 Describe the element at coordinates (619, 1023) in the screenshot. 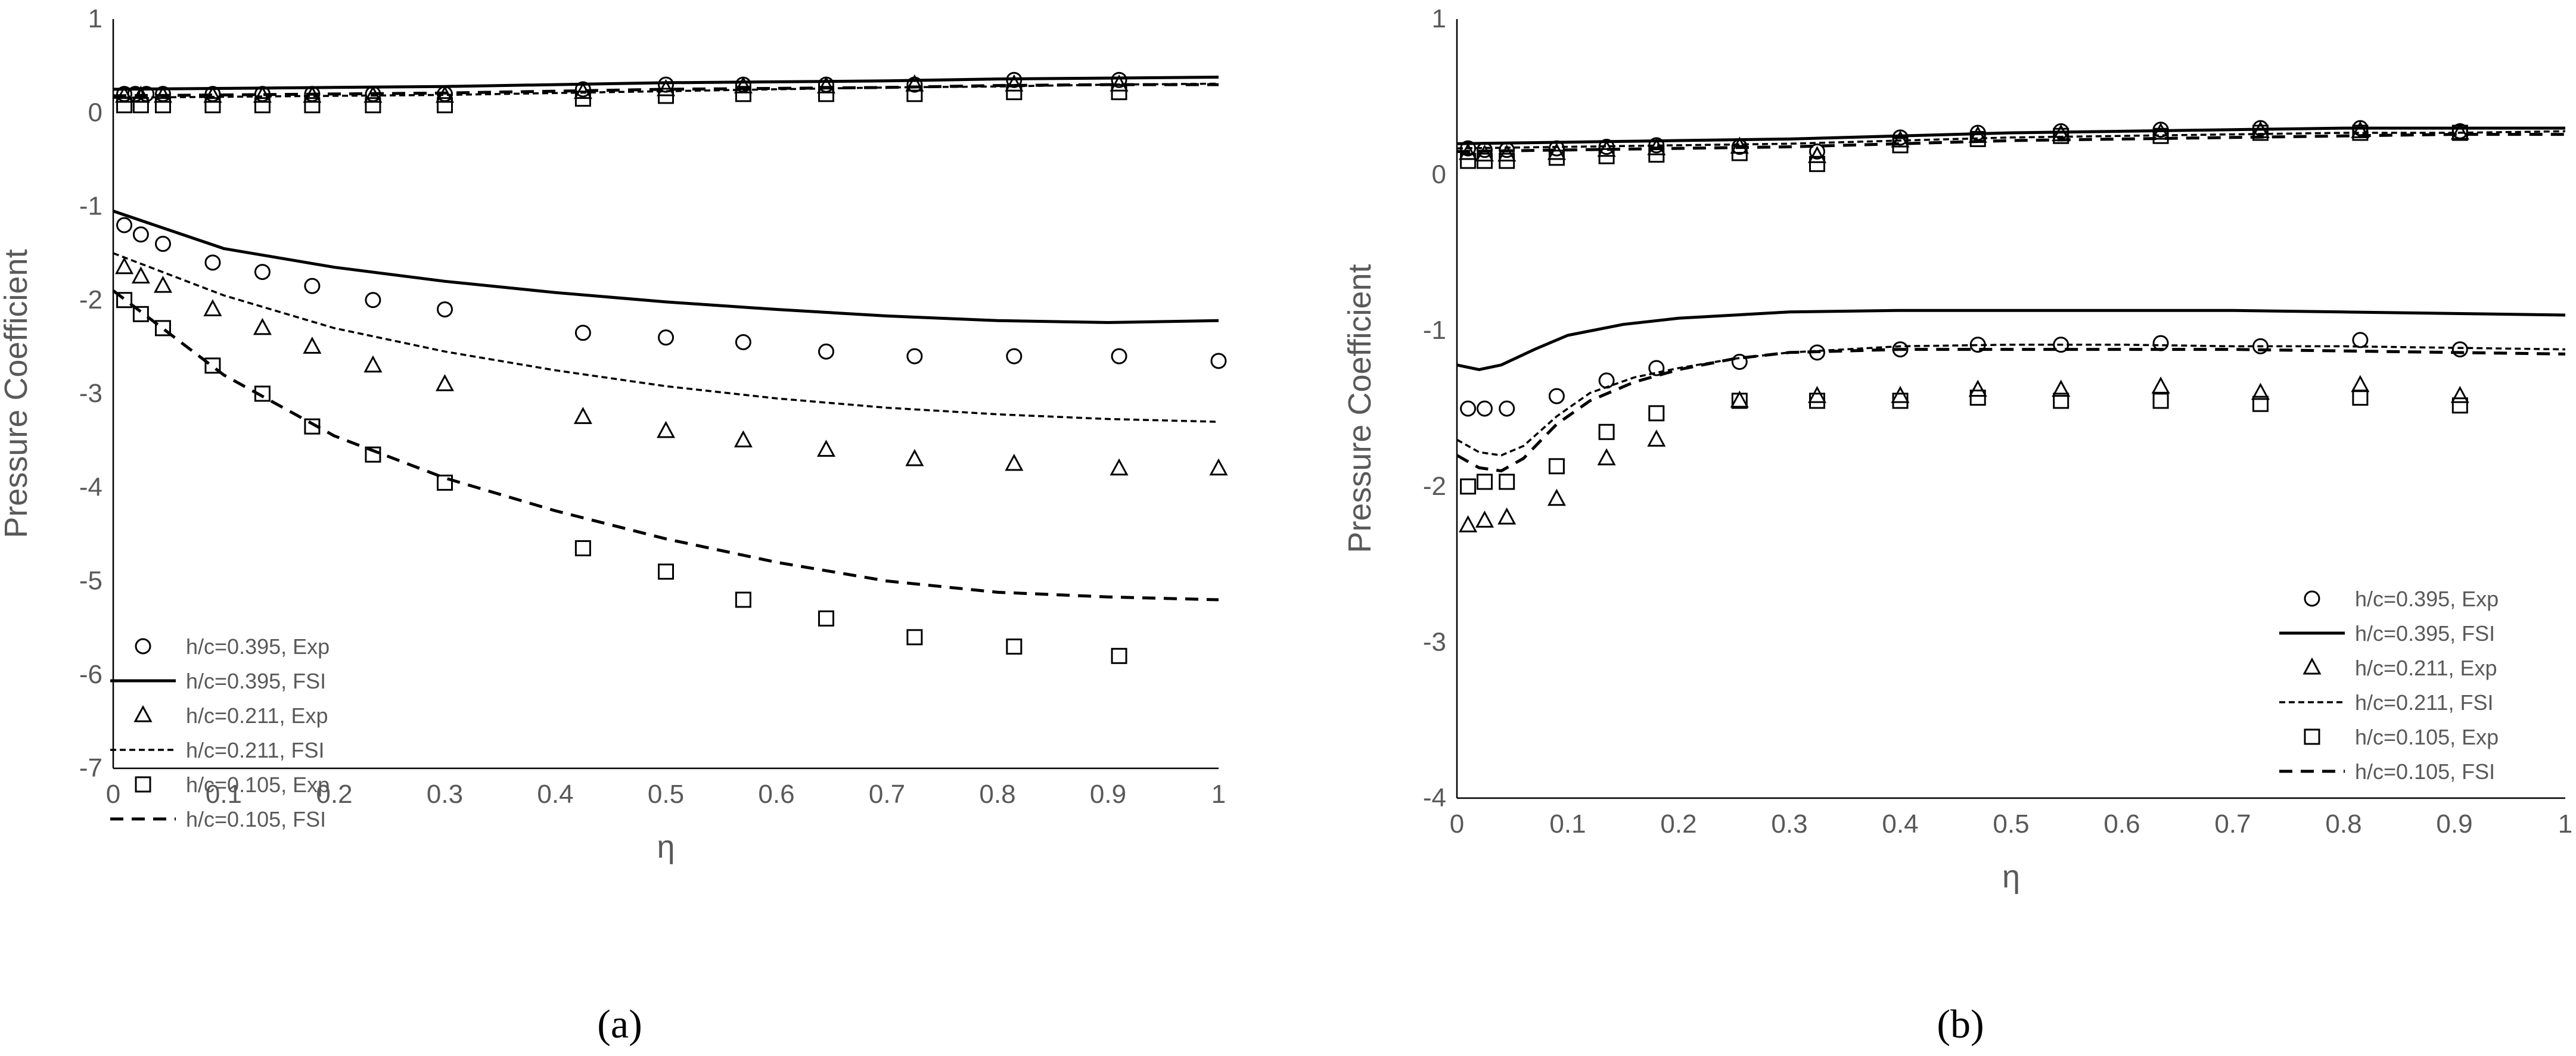

I see `panel-caption: (a)` at that location.